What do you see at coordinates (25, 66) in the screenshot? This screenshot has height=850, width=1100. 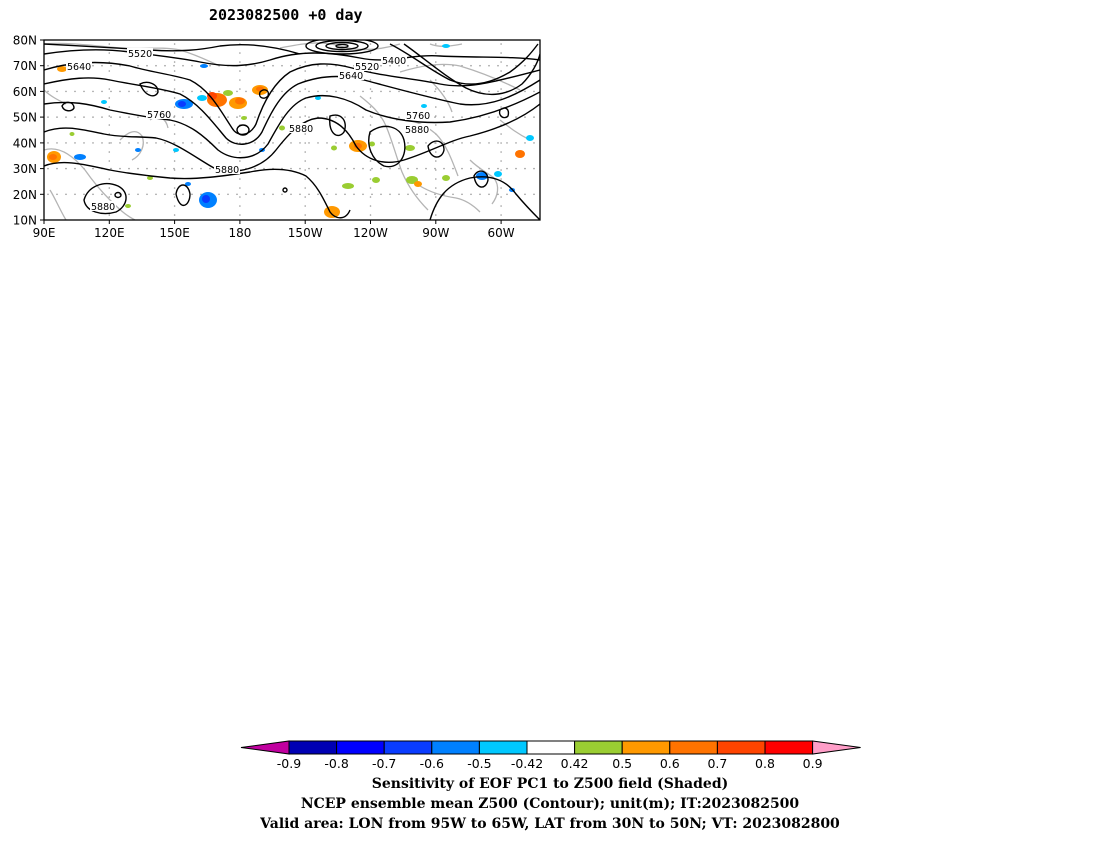 I see `lat-label: 70N` at bounding box center [25, 66].